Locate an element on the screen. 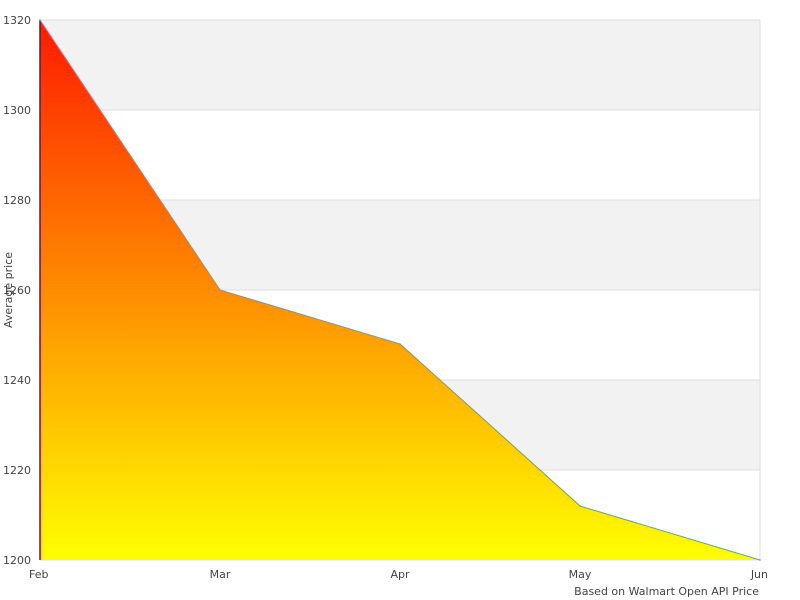  x-tick-label: Mar is located at coordinates (220, 574).